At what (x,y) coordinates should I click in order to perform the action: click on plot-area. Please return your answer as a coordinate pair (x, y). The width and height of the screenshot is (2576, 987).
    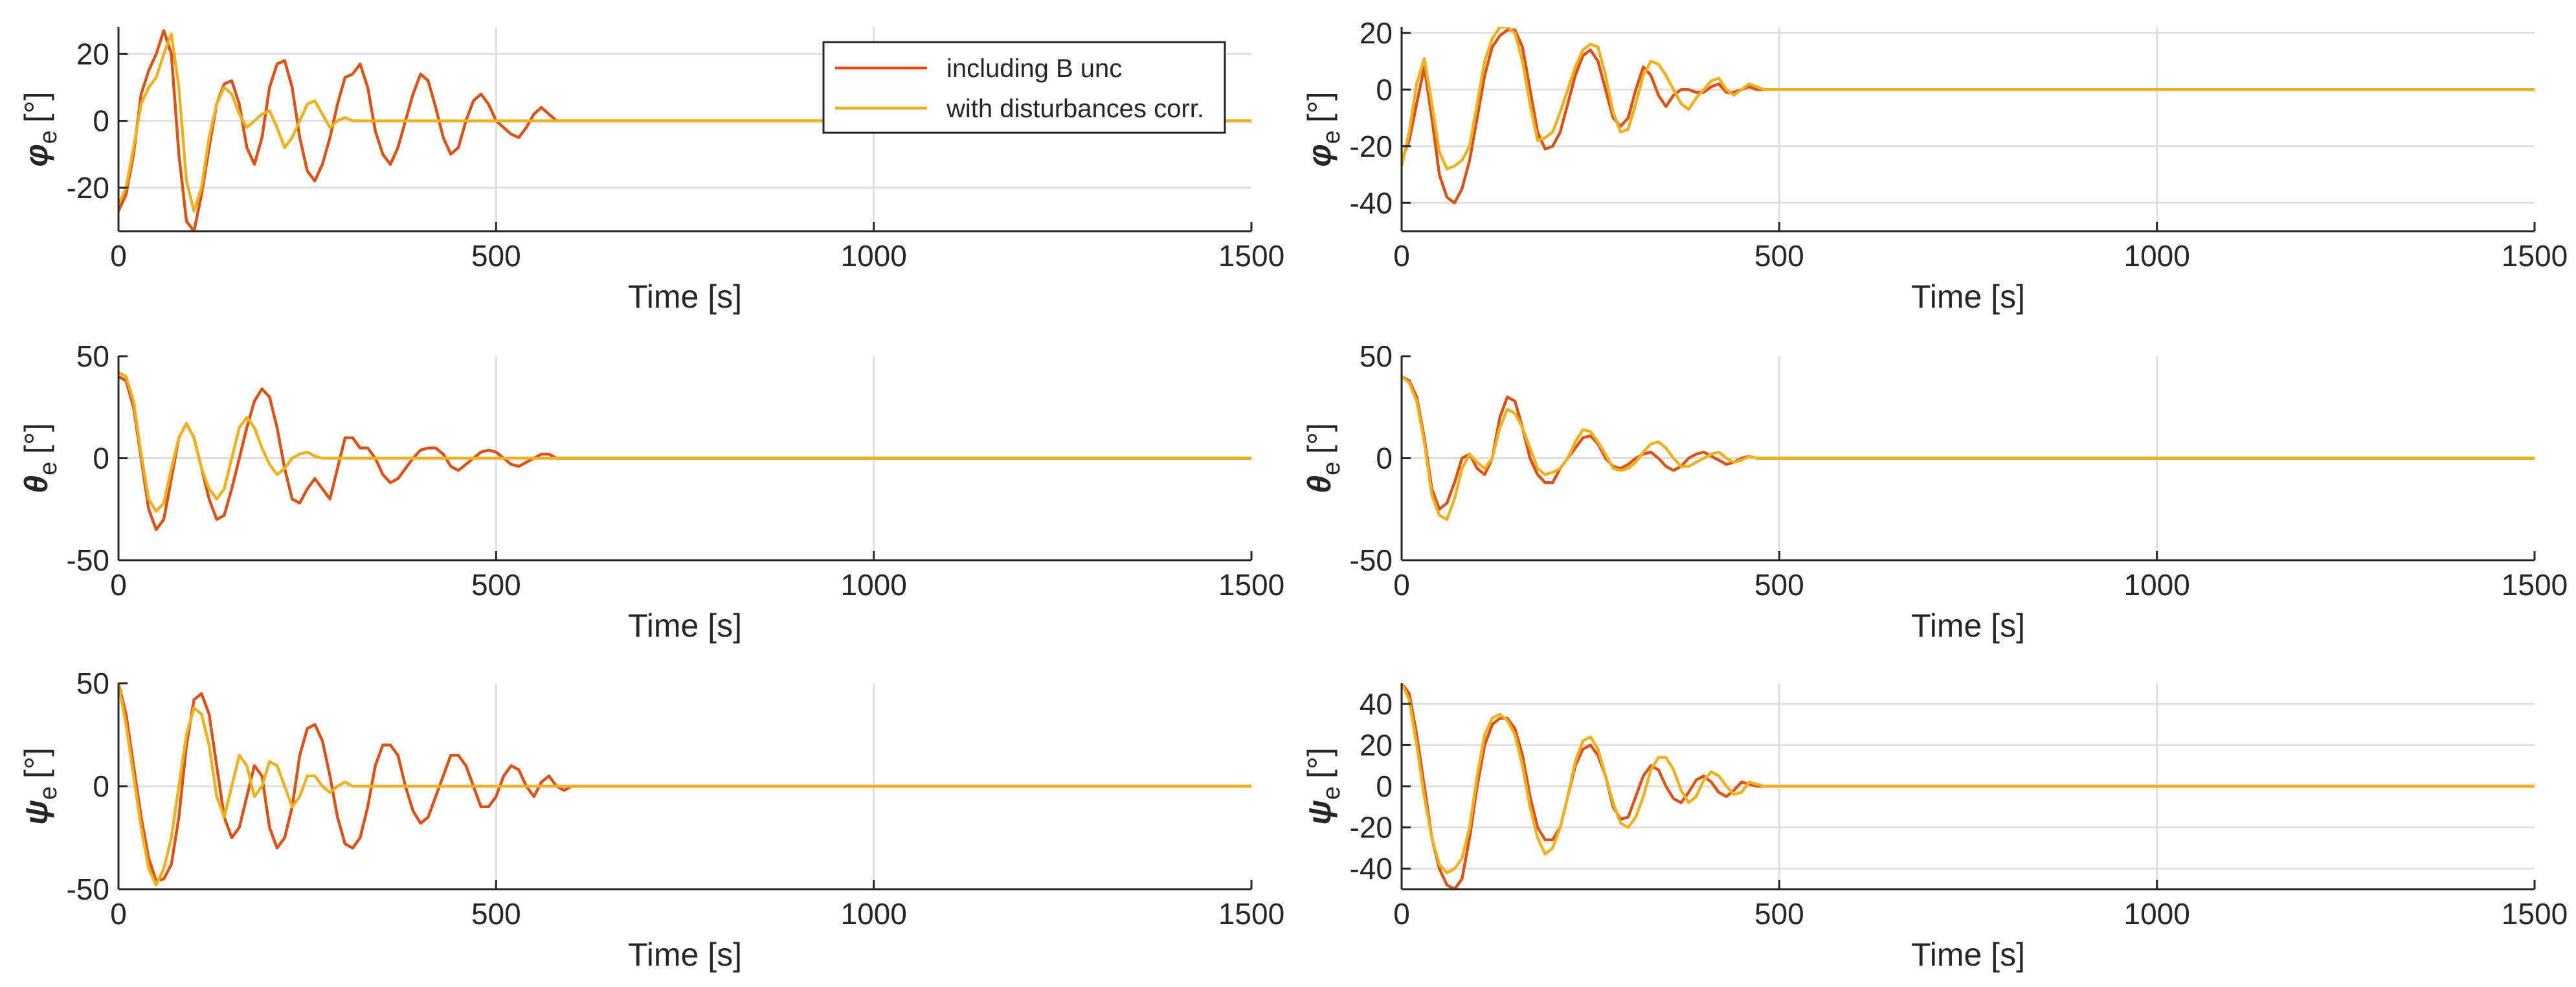
    Looking at the image, I should click on (1968, 129).